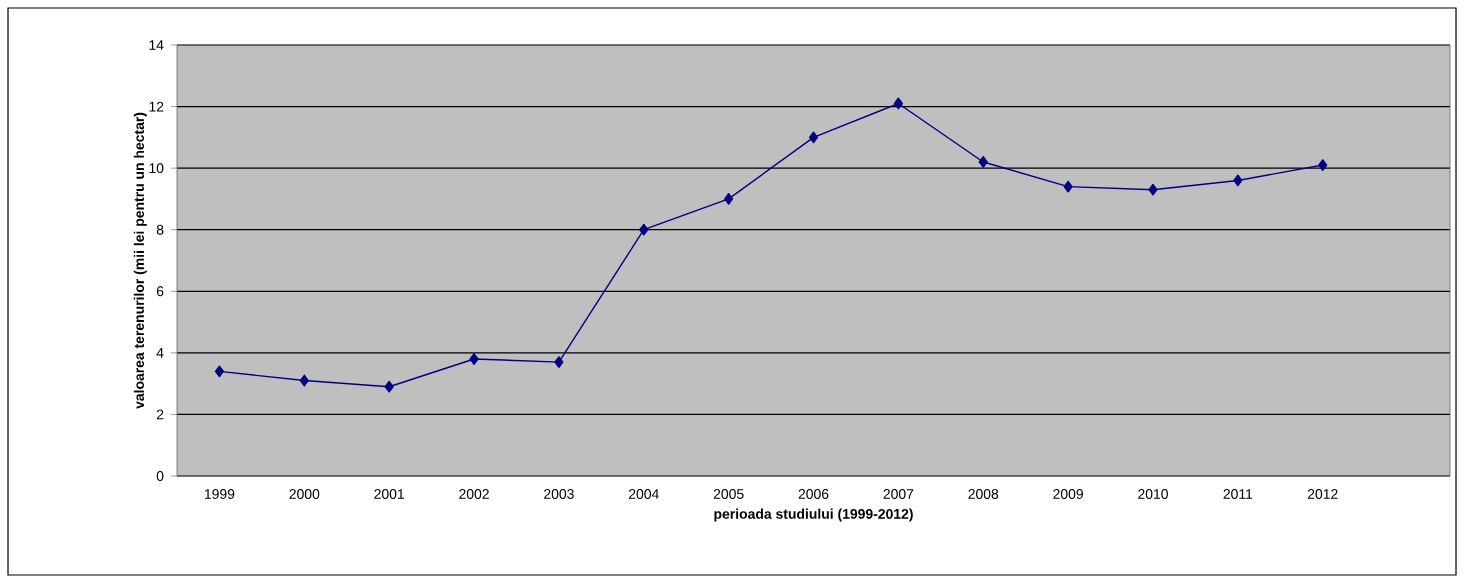 This screenshot has width=1464, height=583. Describe the element at coordinates (156, 106) in the screenshot. I see `y-tick-label: 12` at that location.